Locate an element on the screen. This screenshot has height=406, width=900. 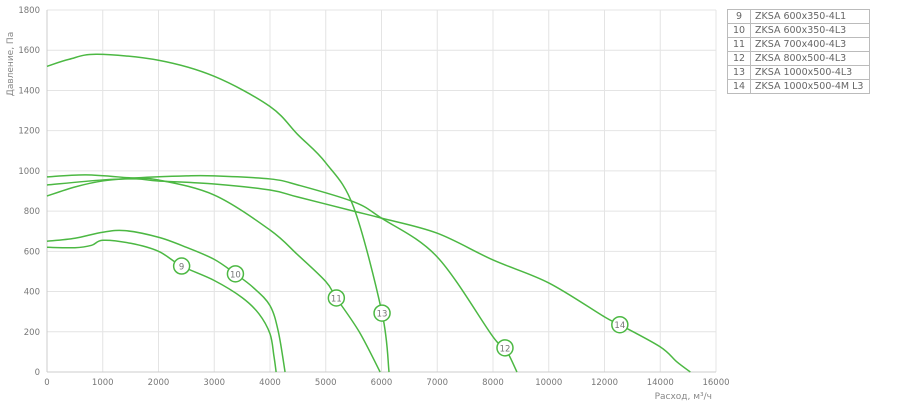
legend-number: 14 is located at coordinates (739, 86).